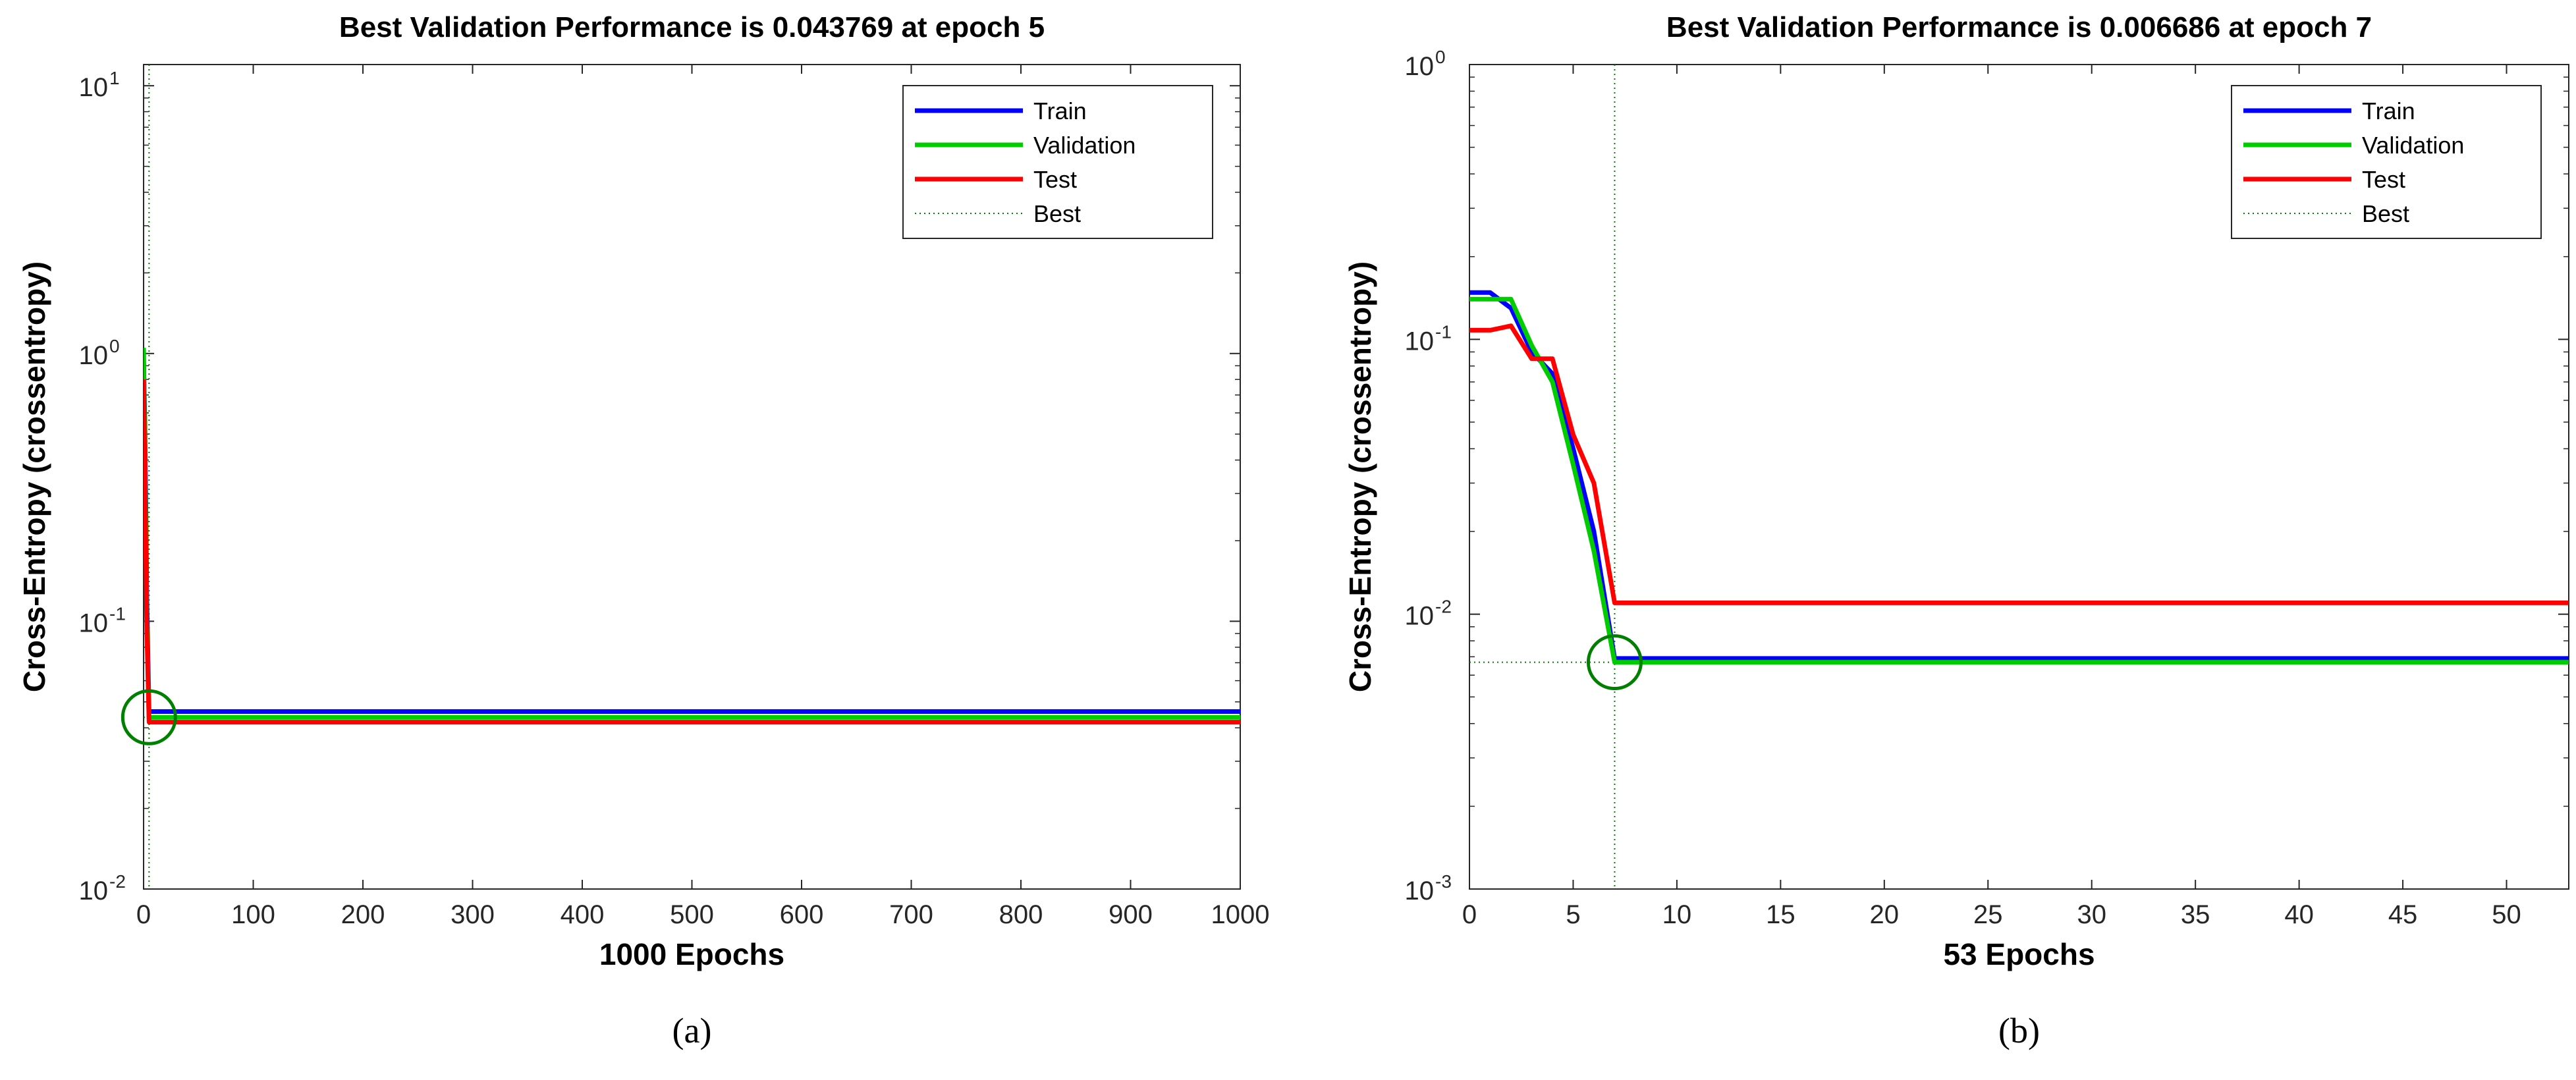 The image size is (2576, 1080). What do you see at coordinates (2403, 915) in the screenshot?
I see `chart-b-xtick-label: 45` at bounding box center [2403, 915].